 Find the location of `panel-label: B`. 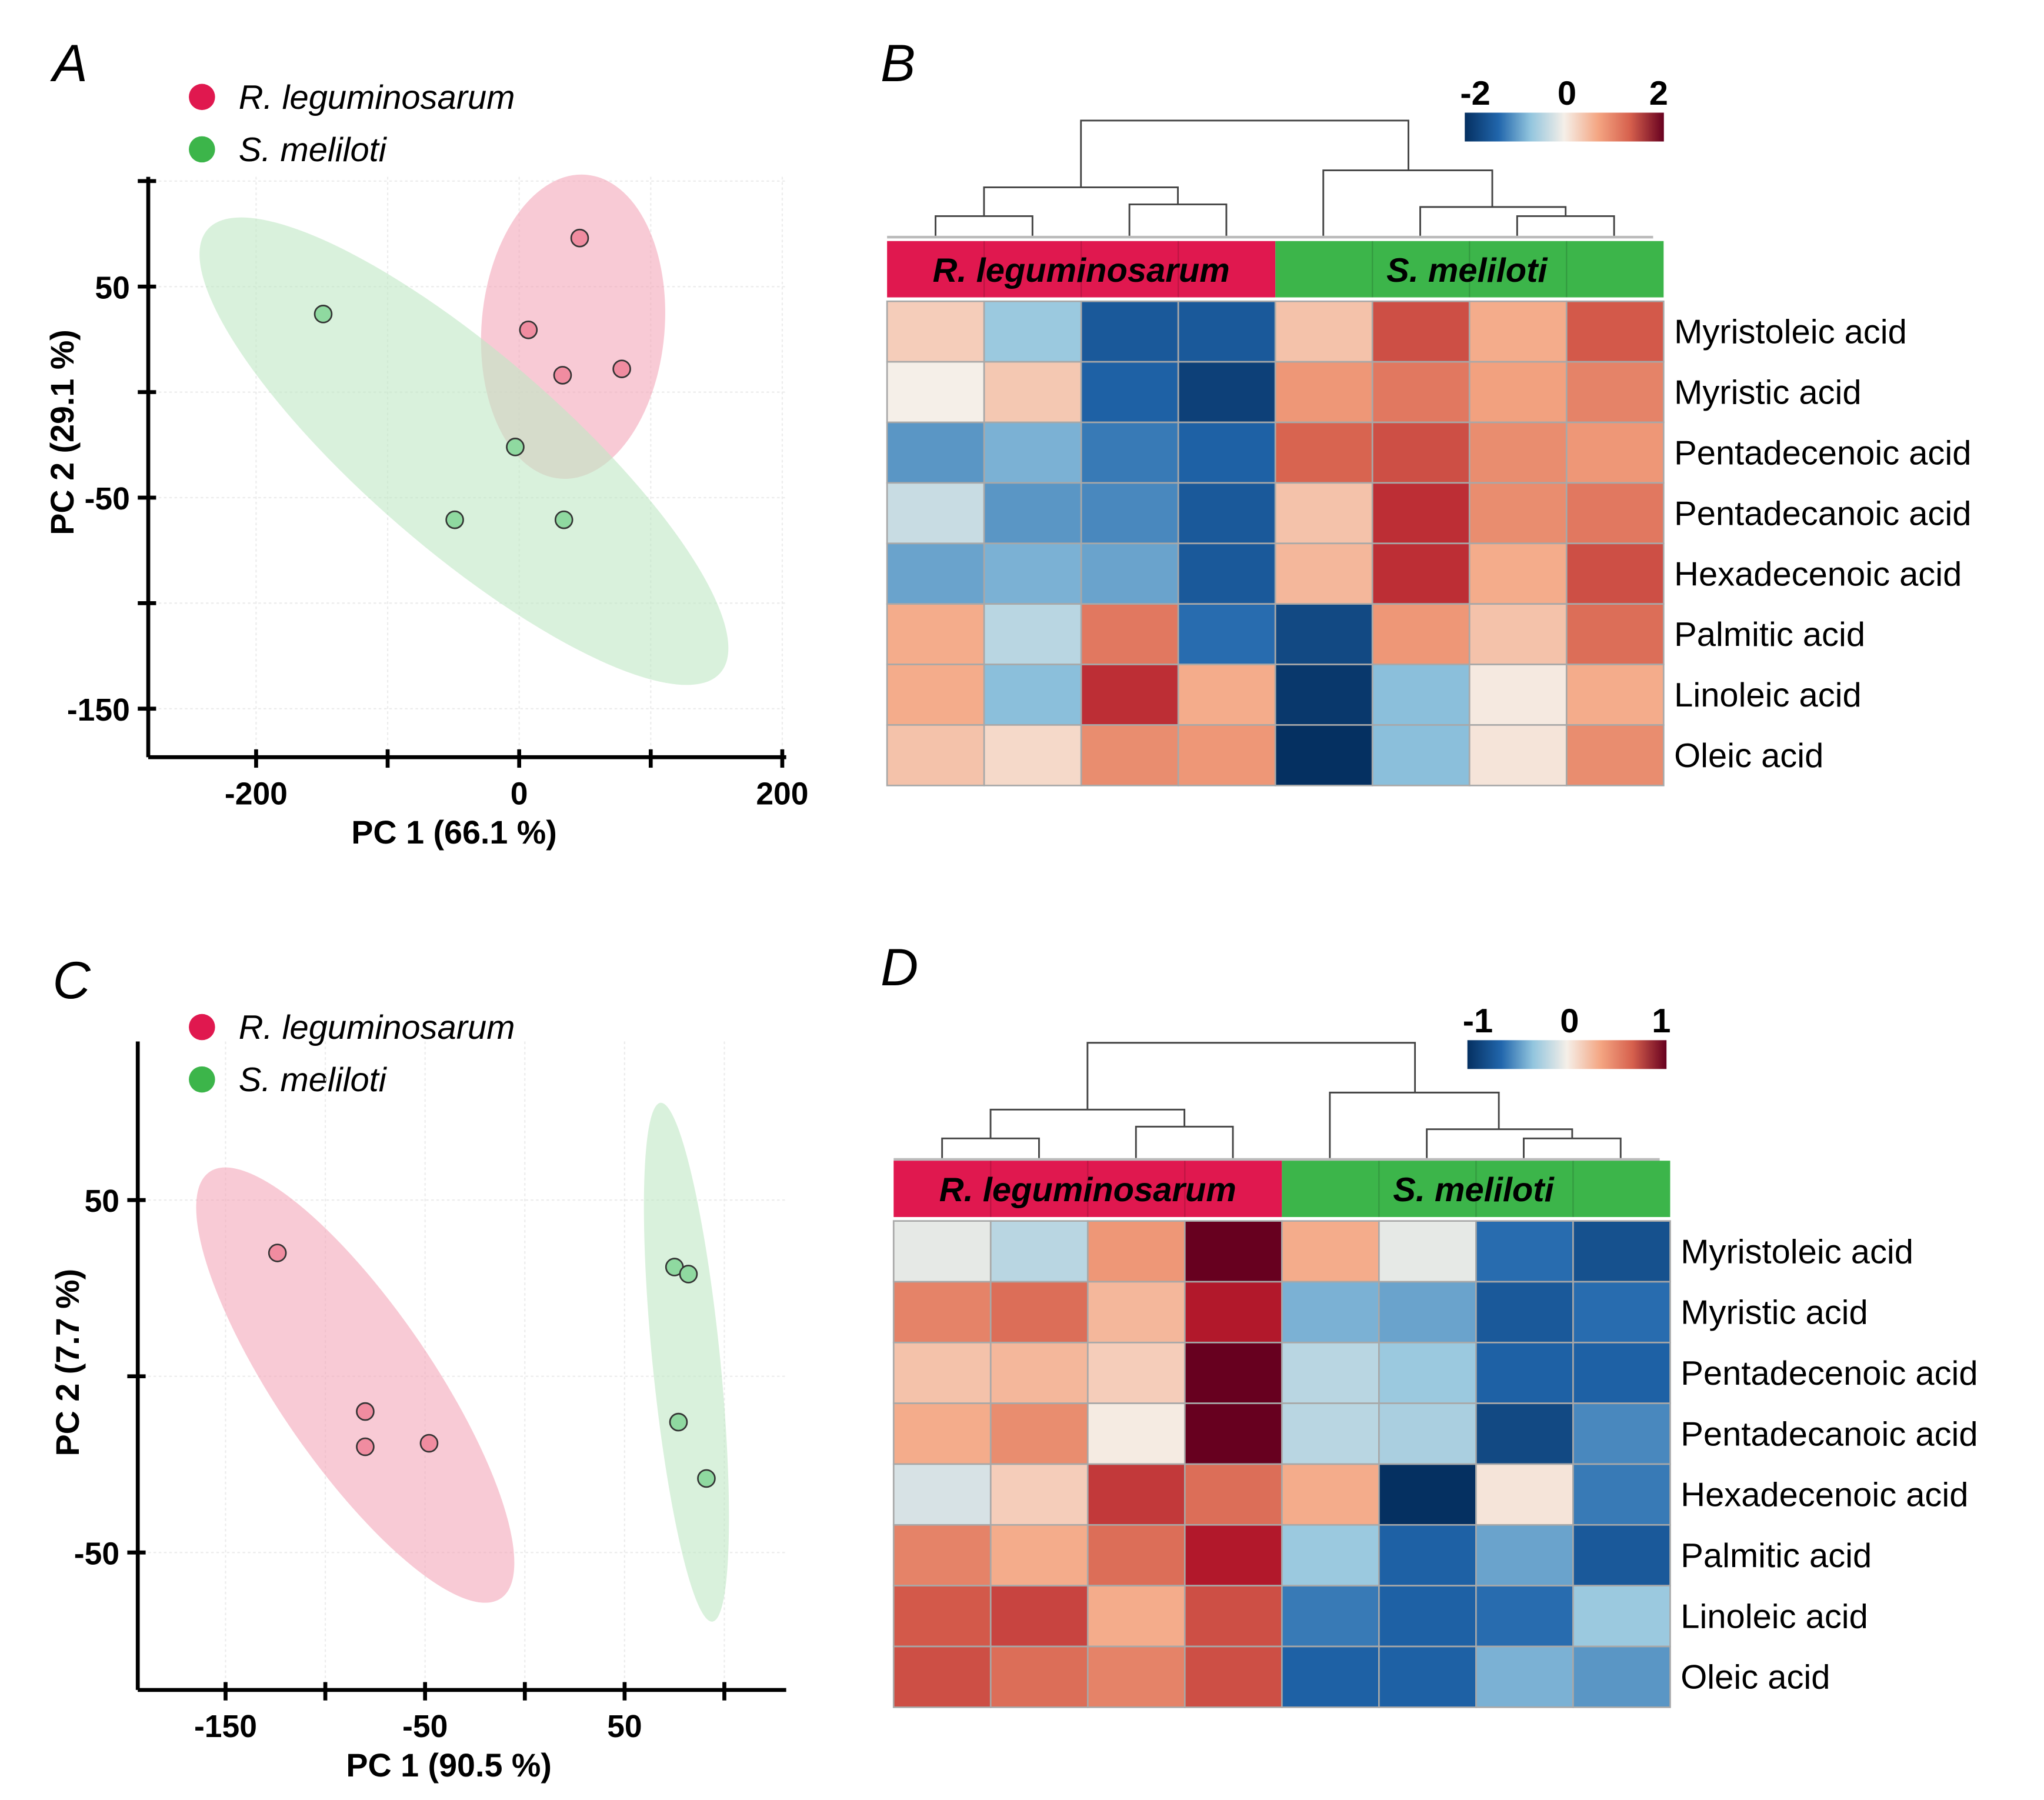

panel-label: B is located at coordinates (898, 63).